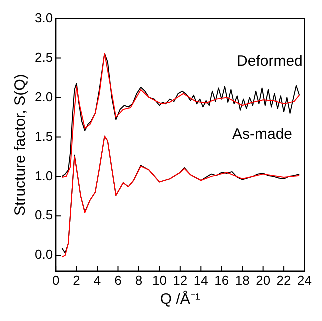 This screenshot has width=322, height=321. What do you see at coordinates (118, 280) in the screenshot?
I see `x-tick-label: 6` at bounding box center [118, 280].